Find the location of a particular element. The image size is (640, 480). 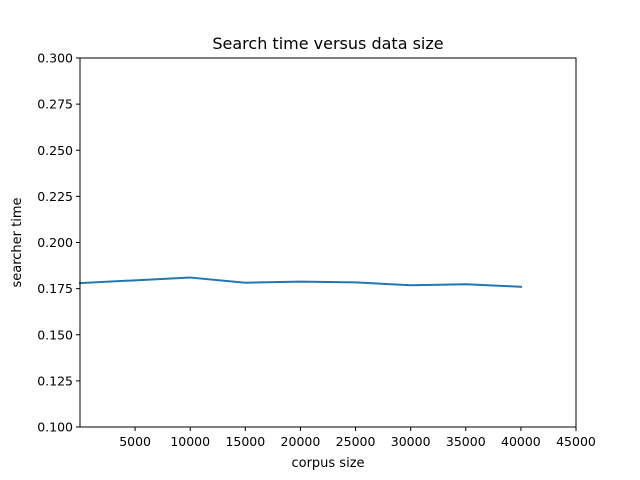

y-axis-label: searcher time is located at coordinates (17, 242).